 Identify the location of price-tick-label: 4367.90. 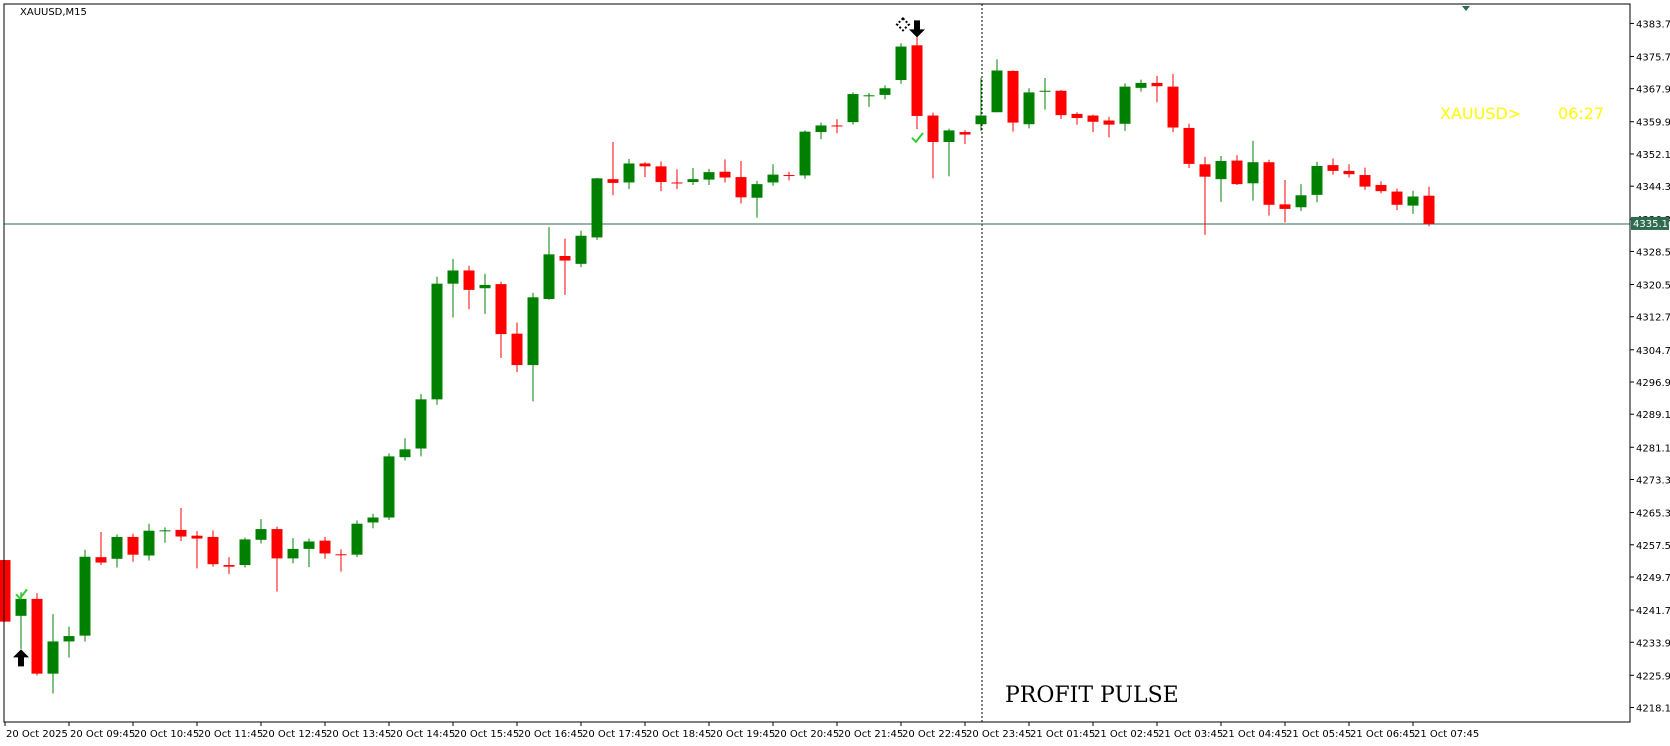
(1653, 90).